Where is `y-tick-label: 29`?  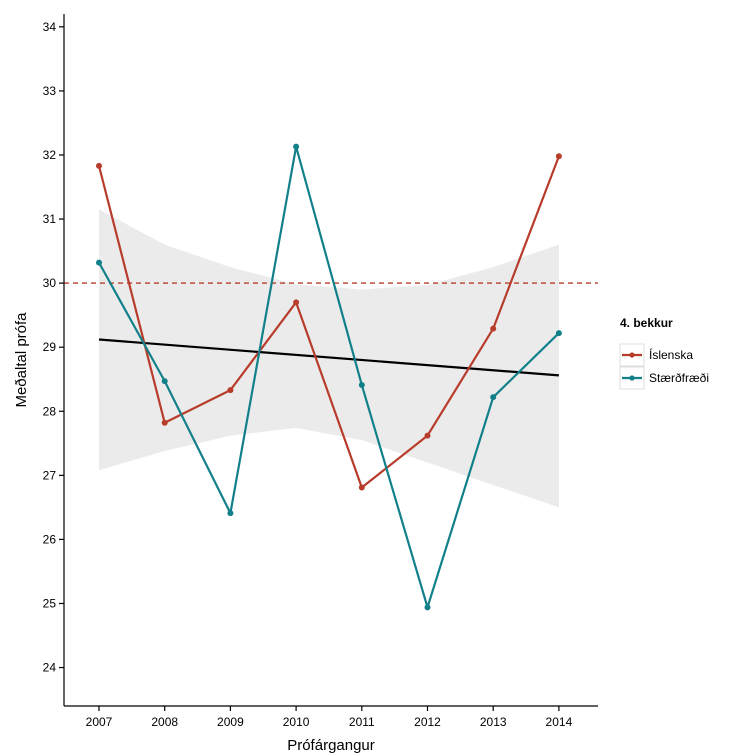
y-tick-label: 29 is located at coordinates (50, 347).